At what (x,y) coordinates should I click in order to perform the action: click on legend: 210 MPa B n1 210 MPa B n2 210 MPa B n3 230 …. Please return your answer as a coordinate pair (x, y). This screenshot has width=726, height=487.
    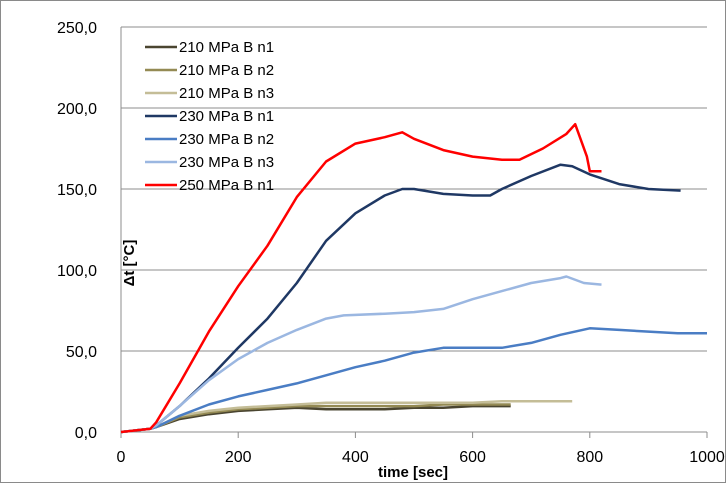
    Looking at the image, I should click on (209, 116).